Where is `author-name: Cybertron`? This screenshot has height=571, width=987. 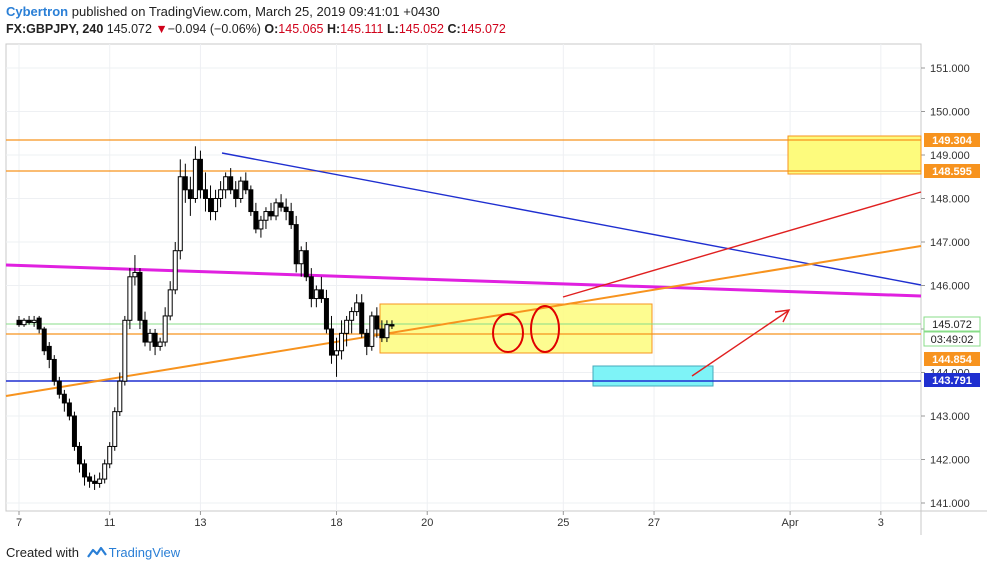
author-name: Cybertron is located at coordinates (37, 11).